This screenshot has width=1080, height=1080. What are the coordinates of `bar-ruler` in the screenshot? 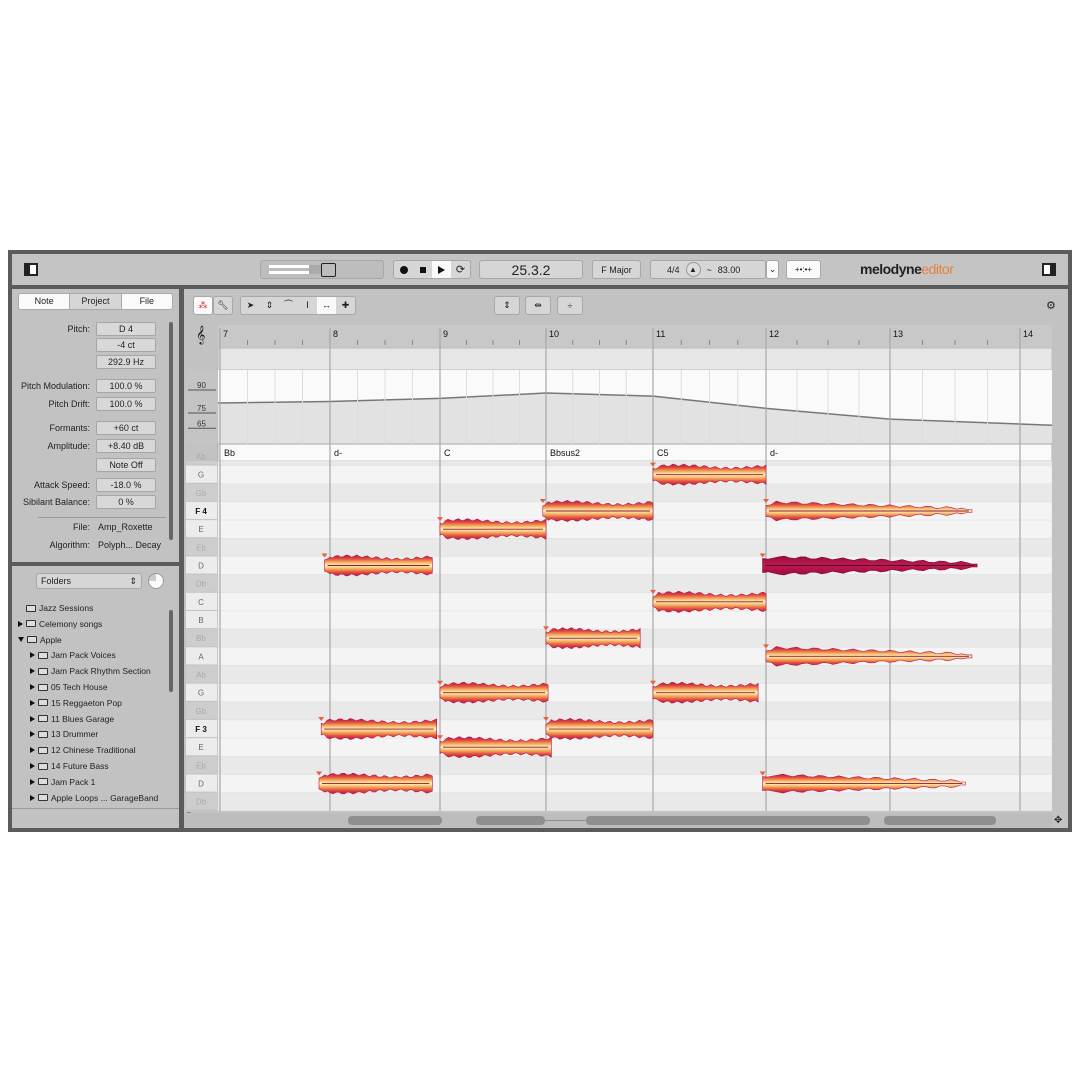 It's located at (635, 336).